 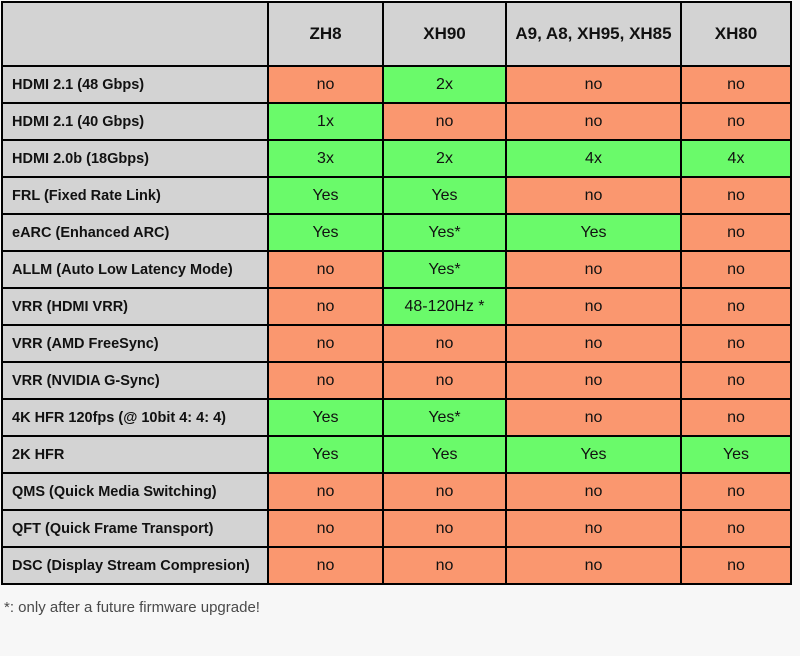 What do you see at coordinates (132, 607) in the screenshot?
I see `firmware-footnote: *: only after a future firmware upgrade!` at bounding box center [132, 607].